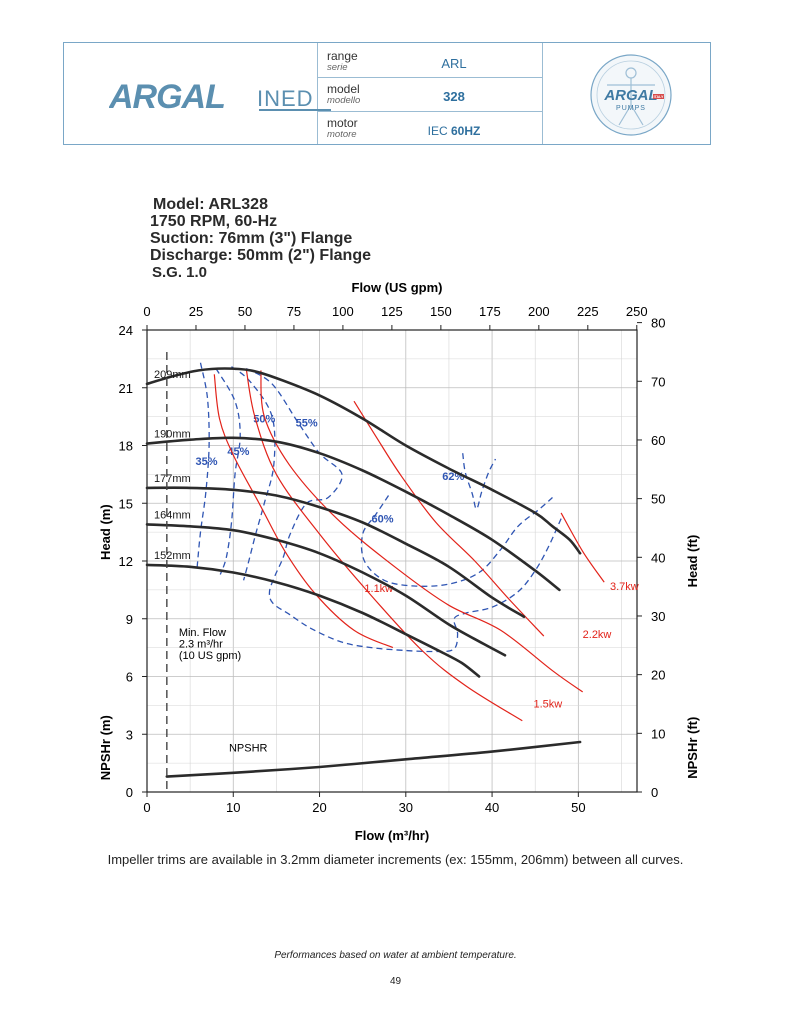 The height and width of the screenshot is (1024, 791). What do you see at coordinates (210, 656) in the screenshot?
I see `min-flow-gpm: (10 US gpm)` at bounding box center [210, 656].